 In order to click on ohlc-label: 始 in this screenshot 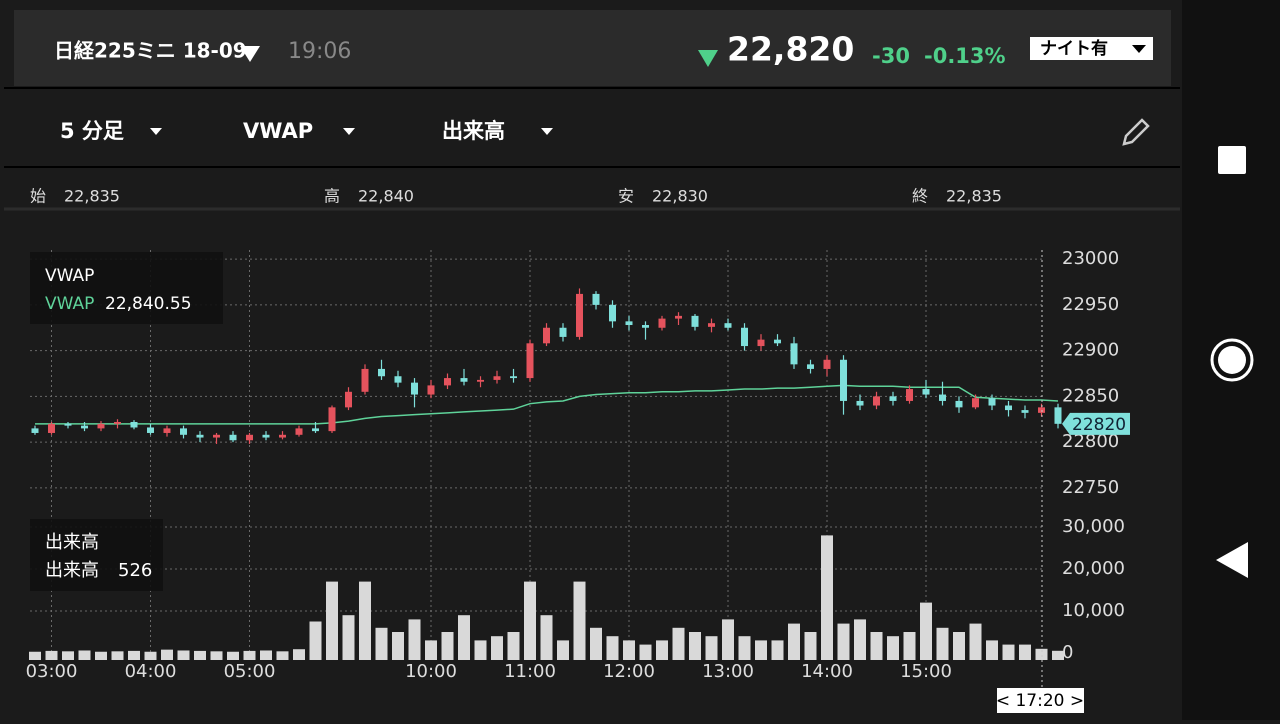, I will do `click(38, 196)`.